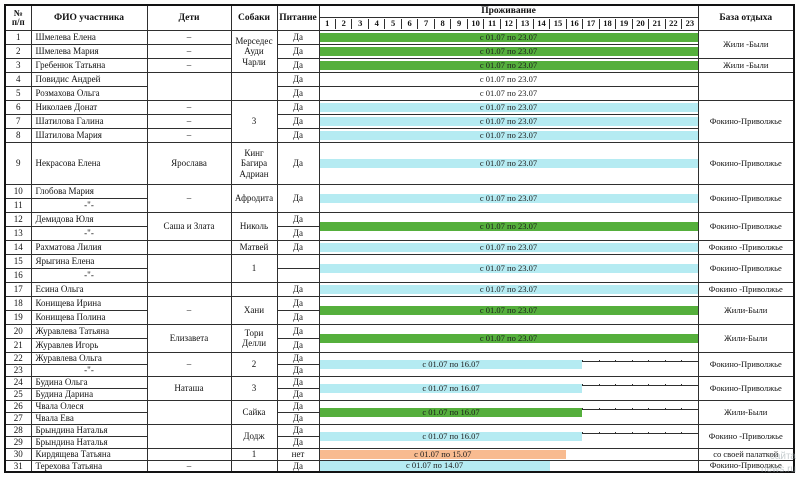 The image size is (800, 480). Describe the element at coordinates (254, 364) in the screenshot. I see `dogs-cell: 2` at that location.